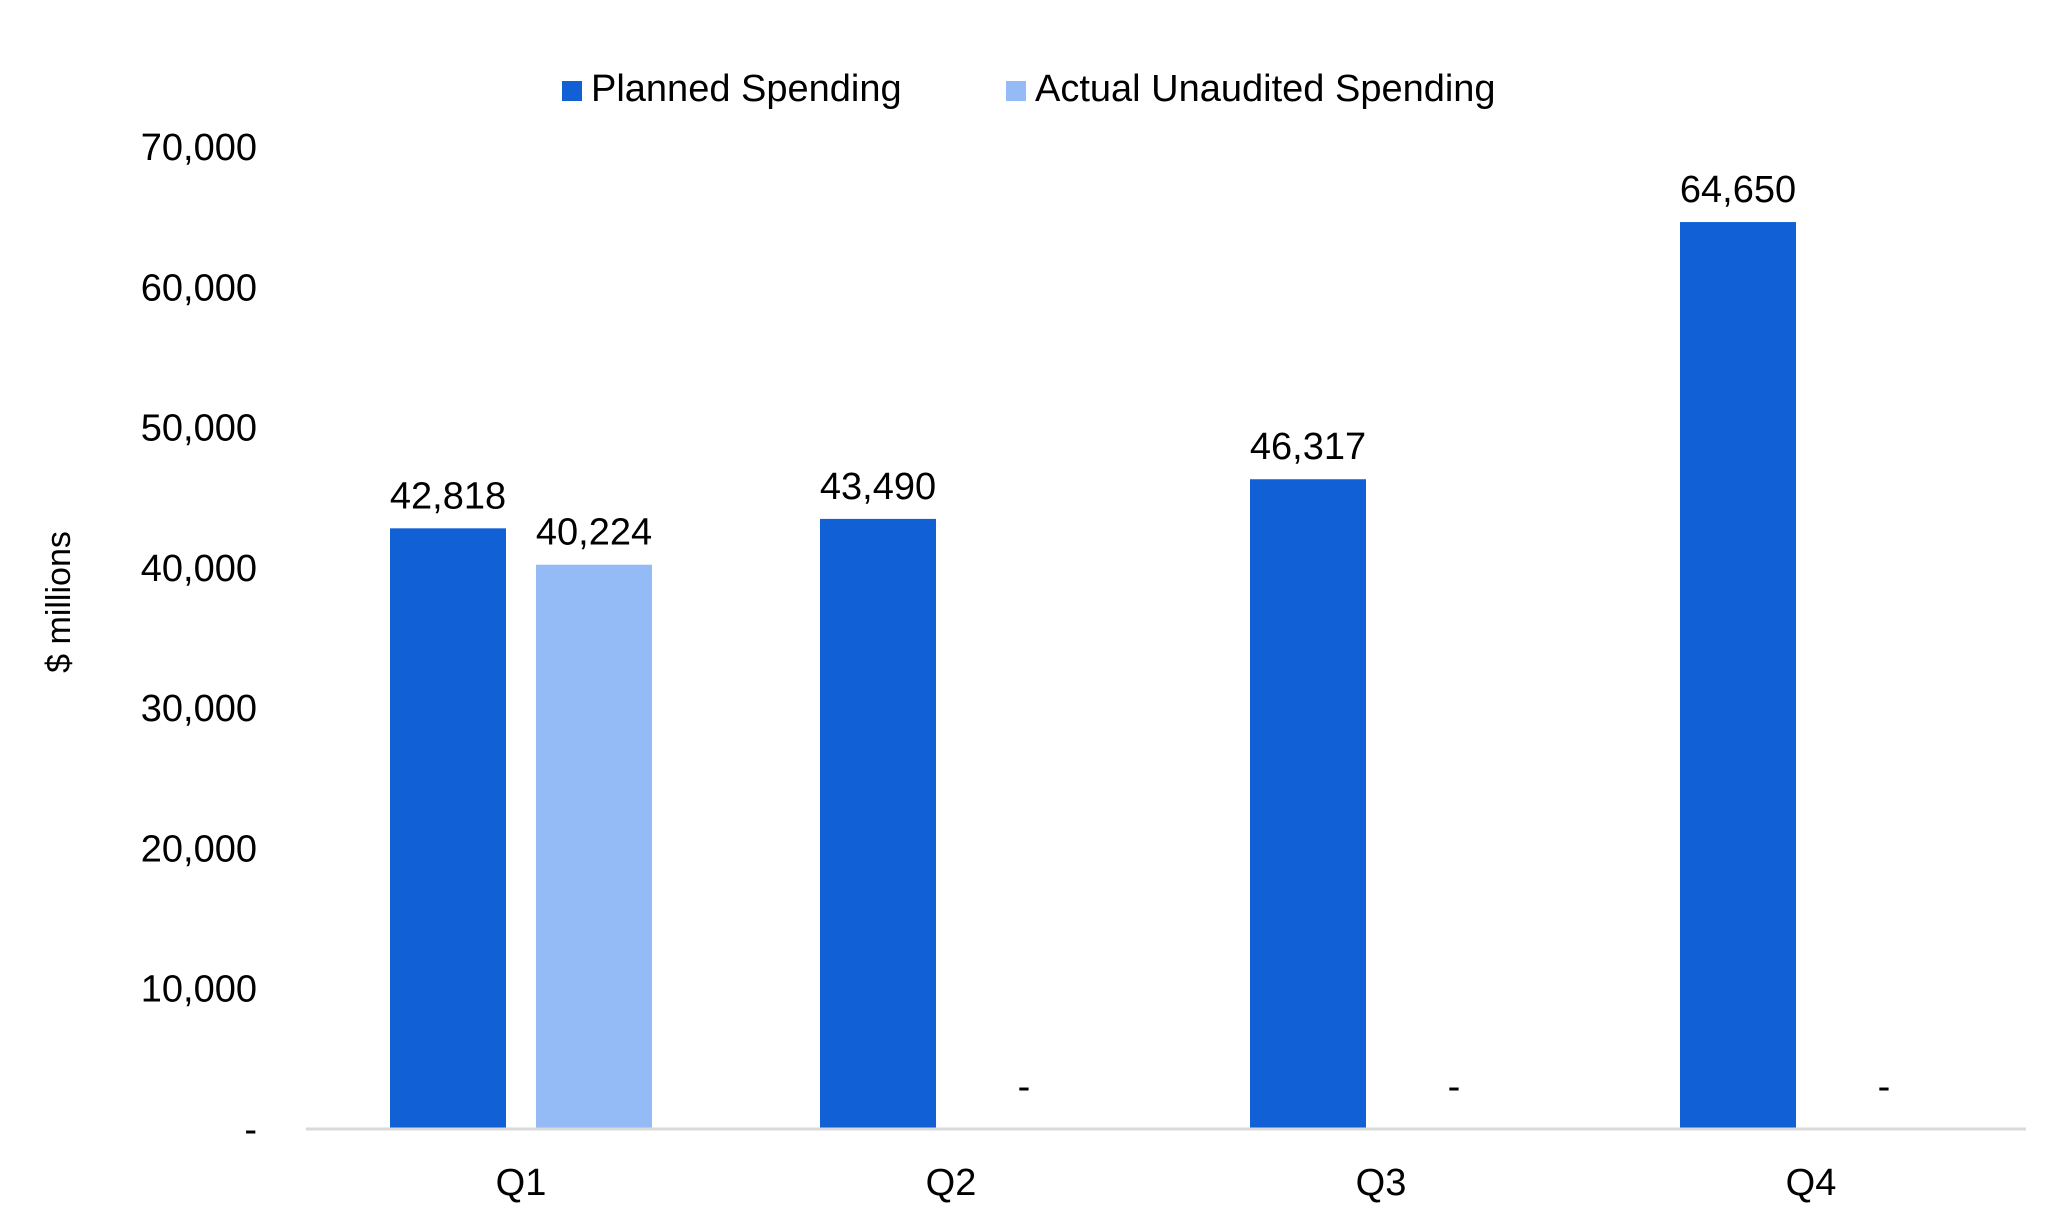  Describe the element at coordinates (199, 429) in the screenshot. I see `y-tick-label: 50,000` at that location.